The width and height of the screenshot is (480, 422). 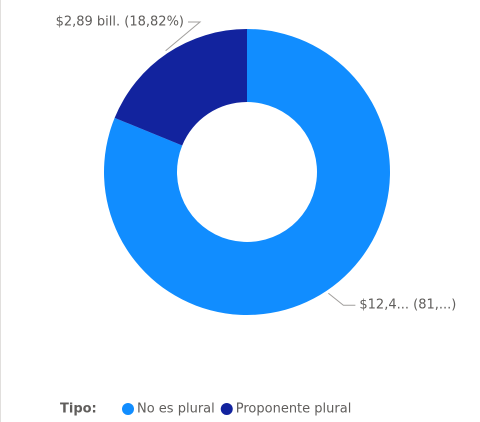 I want to click on donut-slice, so click(x=181, y=87).